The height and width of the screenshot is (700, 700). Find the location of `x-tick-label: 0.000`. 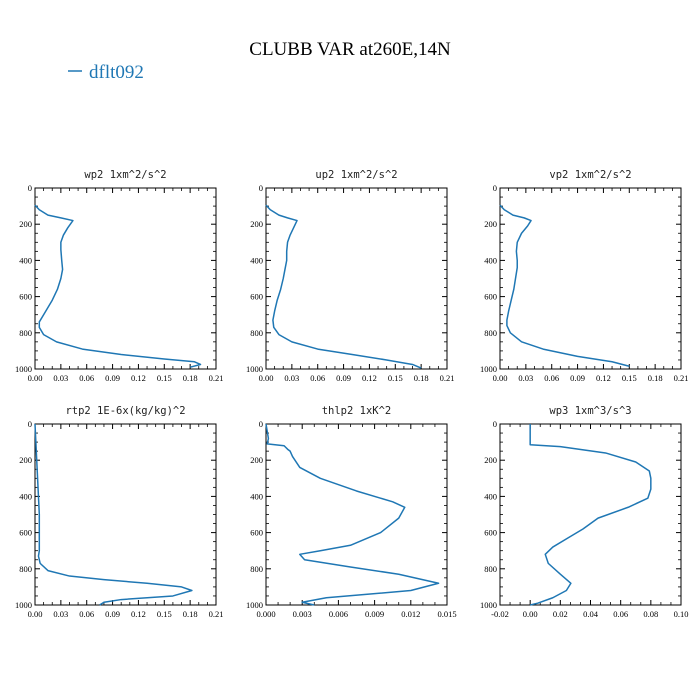

x-tick-label: 0.000 is located at coordinates (265, 614).